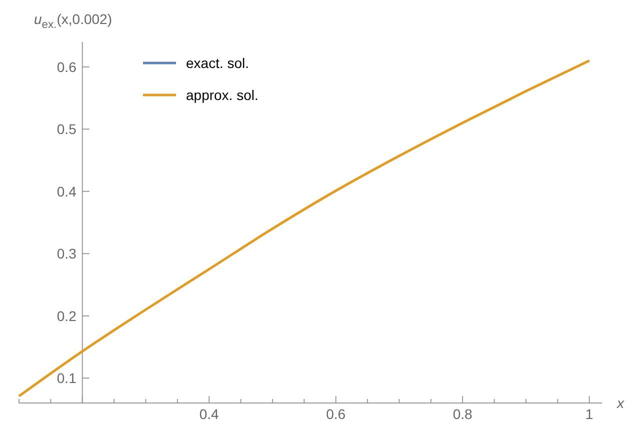 The height and width of the screenshot is (423, 638). I want to click on y-tick-label: 0.6, so click(66, 66).